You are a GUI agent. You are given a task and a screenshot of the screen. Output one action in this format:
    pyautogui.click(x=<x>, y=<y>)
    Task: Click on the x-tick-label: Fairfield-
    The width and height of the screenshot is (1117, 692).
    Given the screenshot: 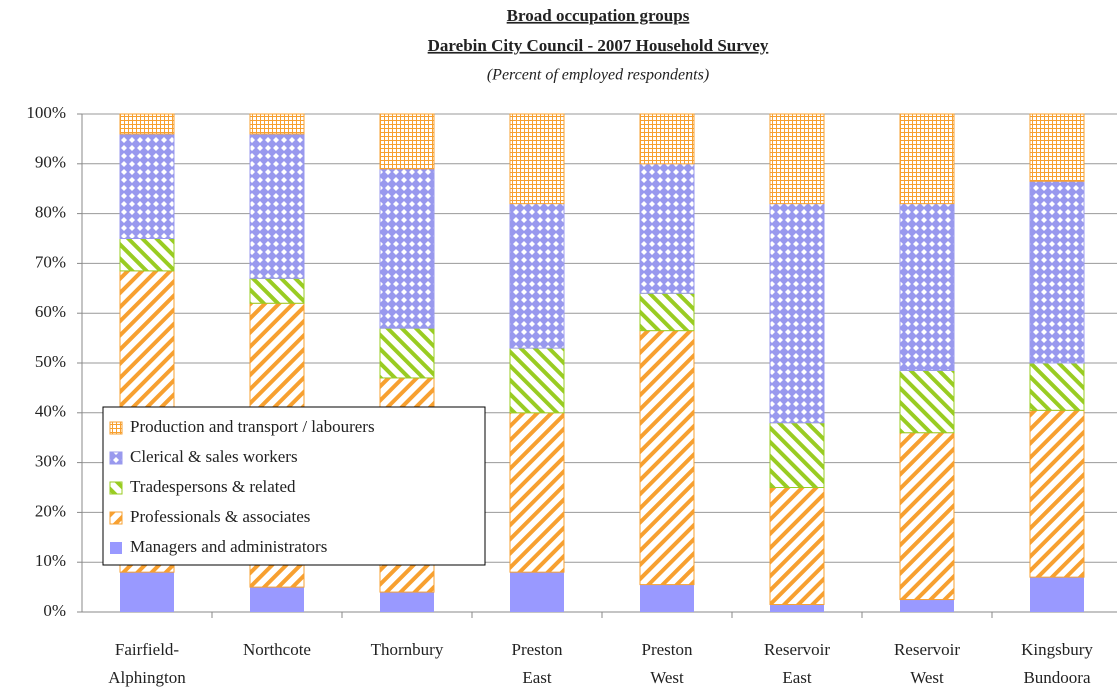 What is the action you would take?
    pyautogui.click(x=147, y=649)
    